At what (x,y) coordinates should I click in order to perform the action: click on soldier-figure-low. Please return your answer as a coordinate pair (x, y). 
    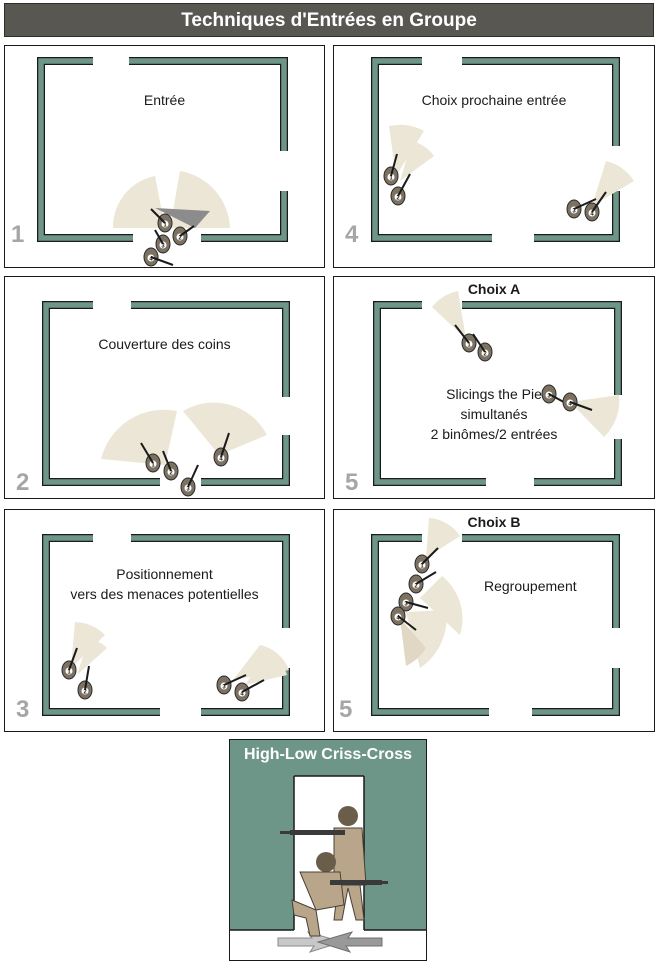
    Looking at the image, I should click on (339, 894).